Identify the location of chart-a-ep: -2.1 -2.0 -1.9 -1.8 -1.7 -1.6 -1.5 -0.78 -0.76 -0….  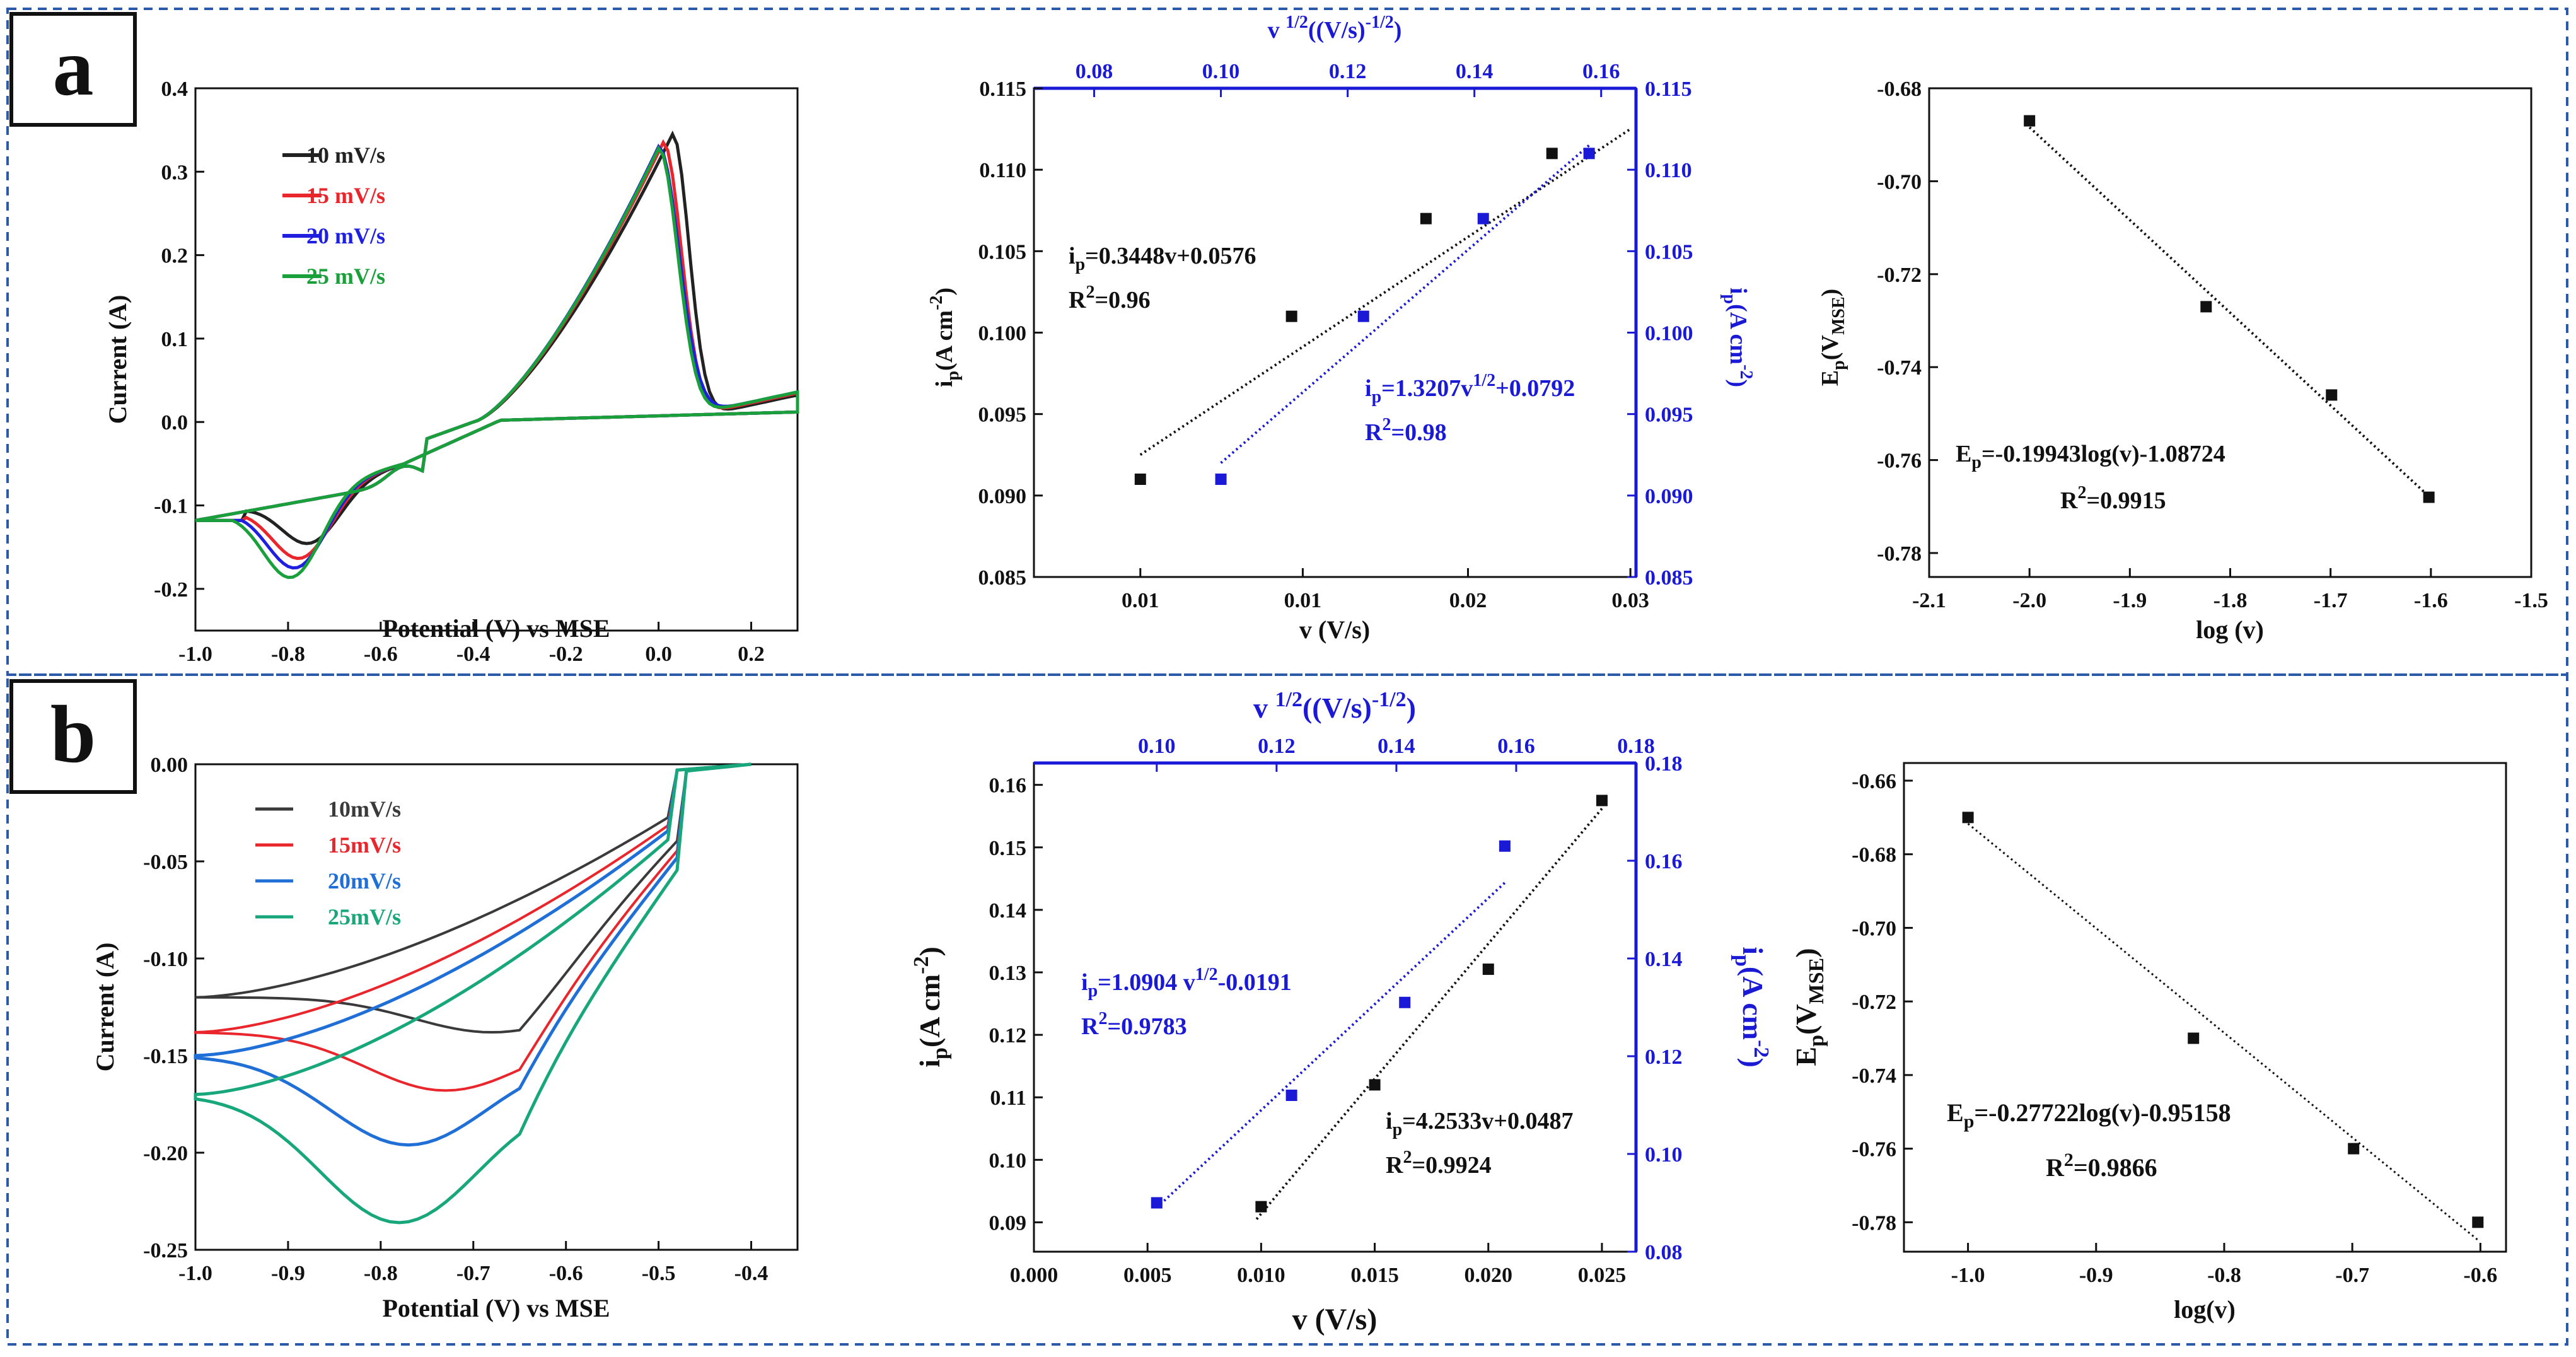
(2182, 361).